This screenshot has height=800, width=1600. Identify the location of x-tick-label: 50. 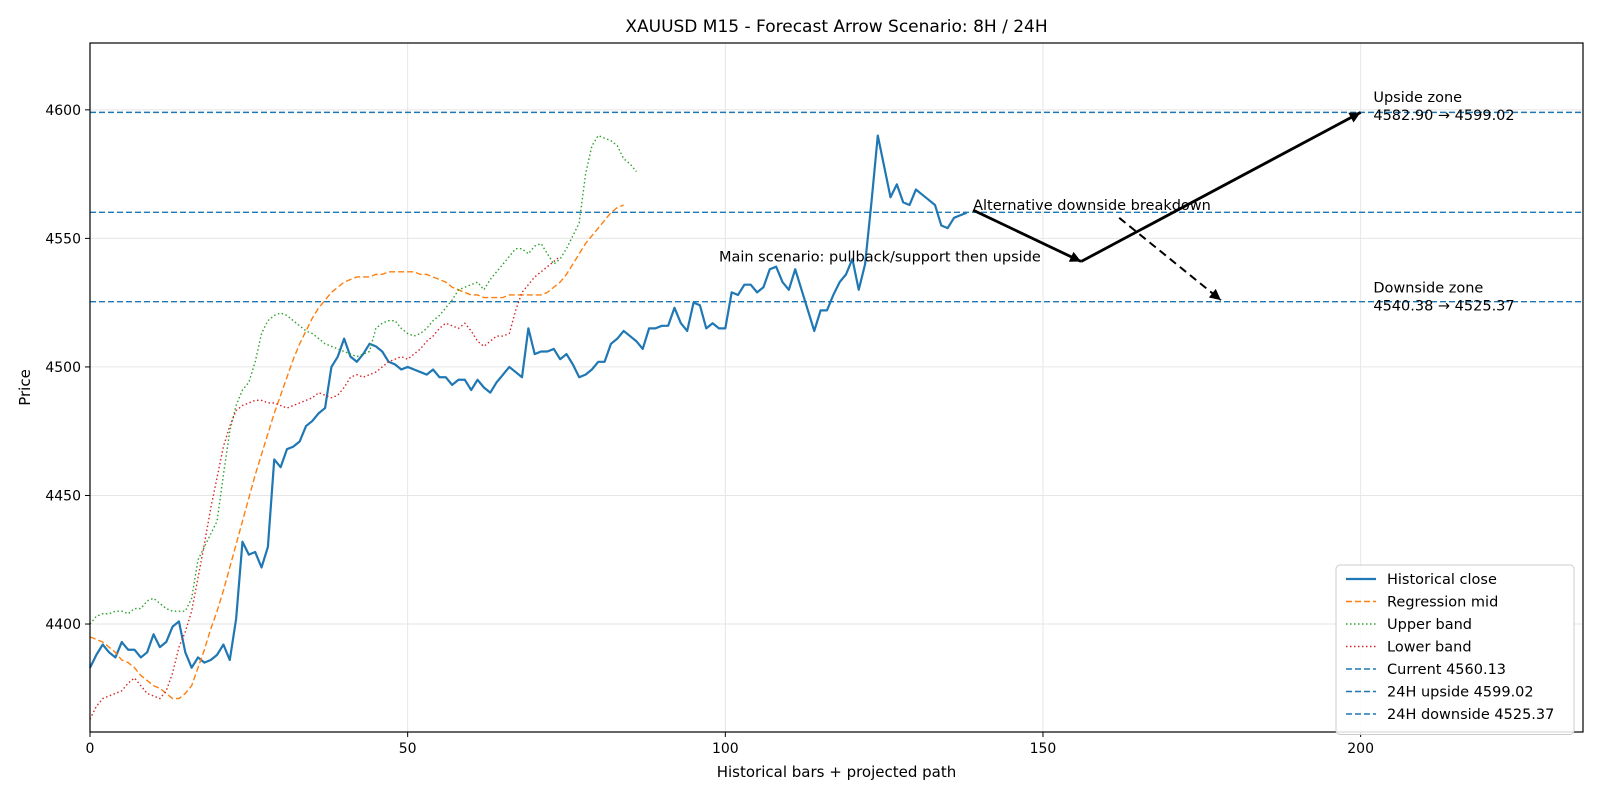
(408, 749).